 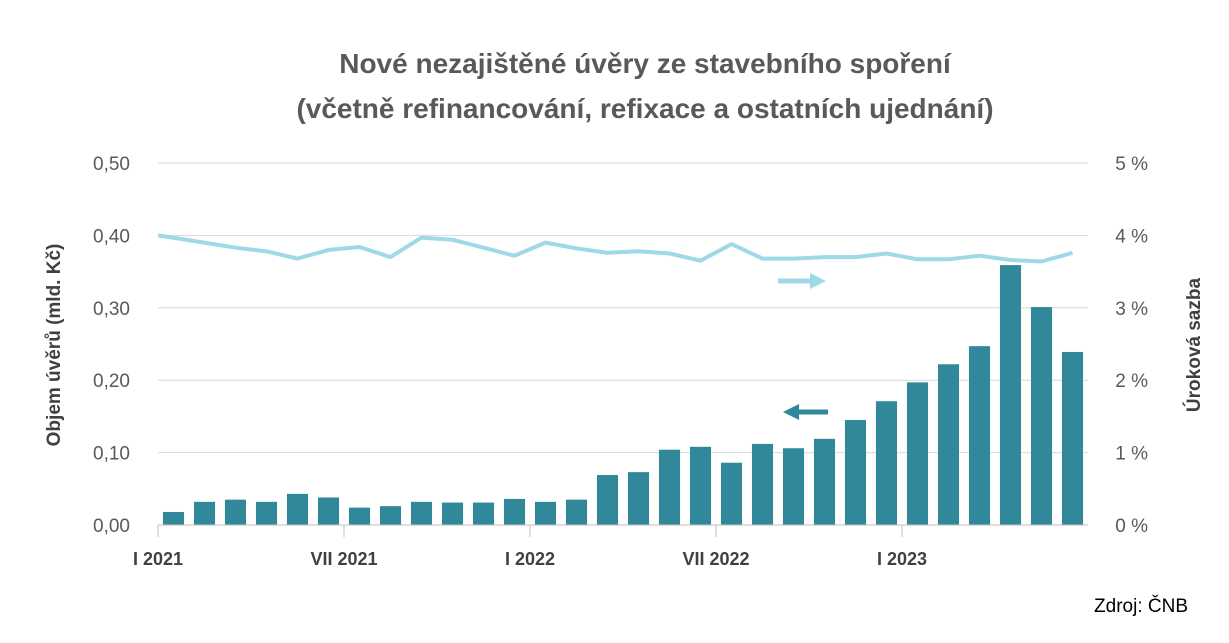 I want to click on right-tick-label: 2 %, so click(x=1131, y=381).